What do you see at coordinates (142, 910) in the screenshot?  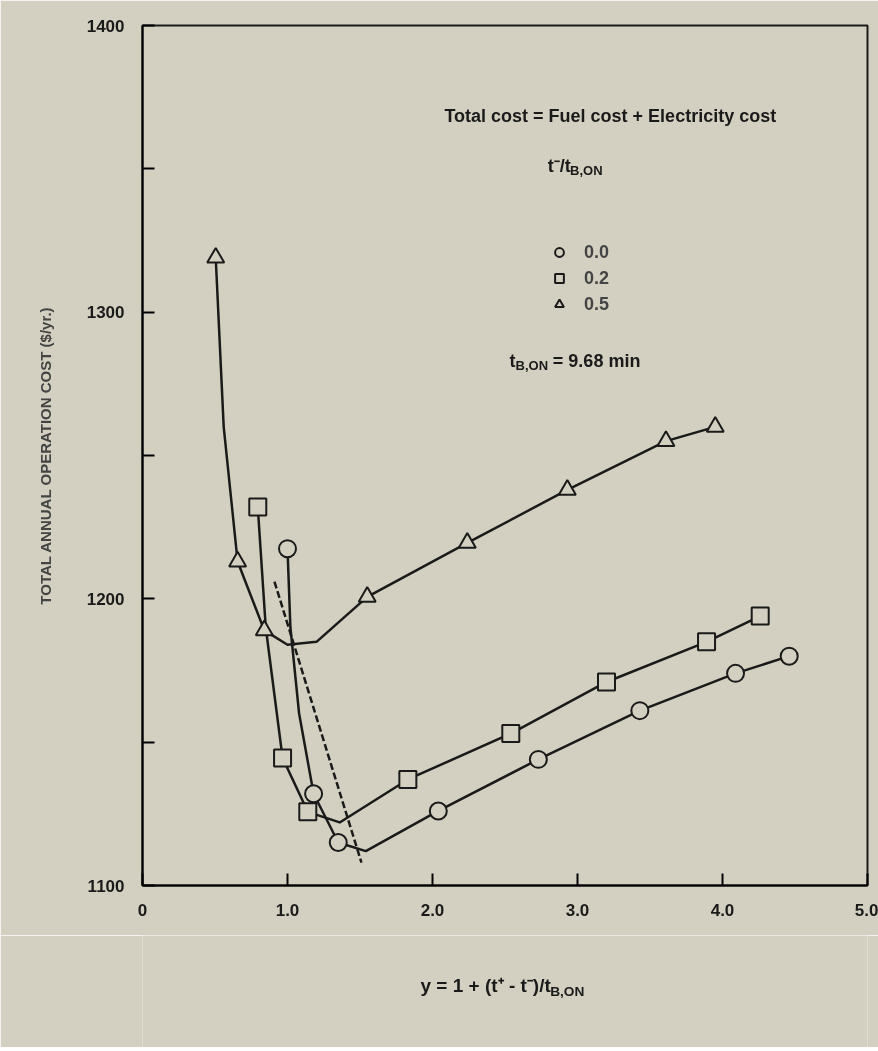 I see `x-tick-label: 0` at bounding box center [142, 910].